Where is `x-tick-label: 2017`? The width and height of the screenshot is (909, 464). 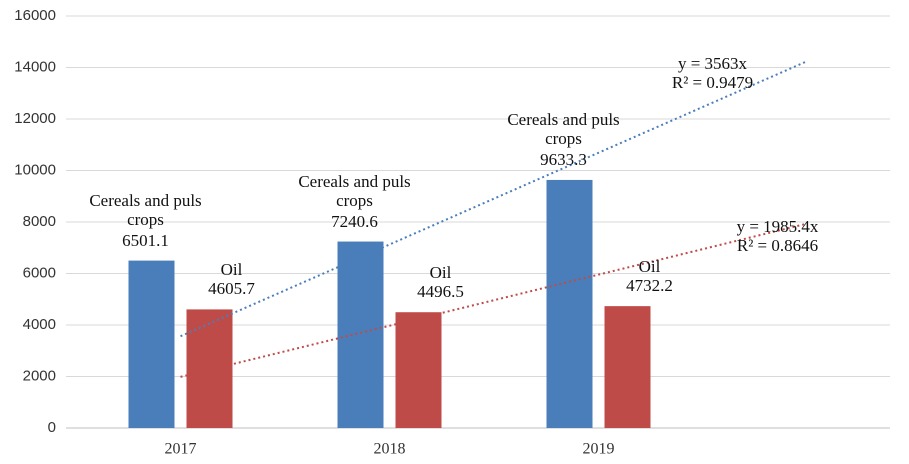
x-tick-label: 2017 is located at coordinates (181, 449).